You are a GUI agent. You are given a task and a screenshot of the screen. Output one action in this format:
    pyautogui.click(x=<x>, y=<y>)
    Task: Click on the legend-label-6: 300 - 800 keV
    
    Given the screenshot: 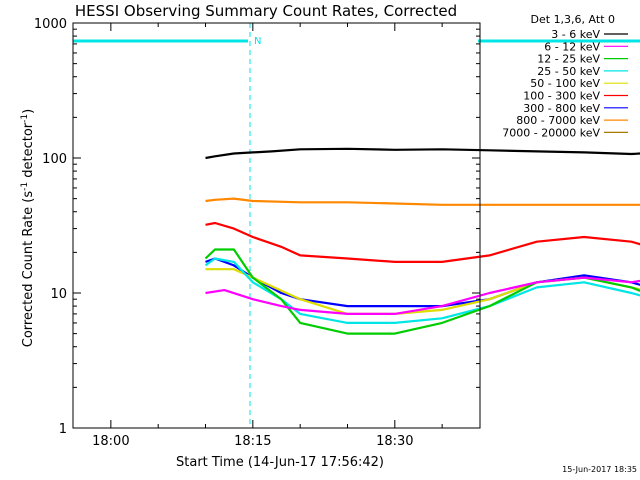 What is the action you would take?
    pyautogui.click(x=561, y=108)
    